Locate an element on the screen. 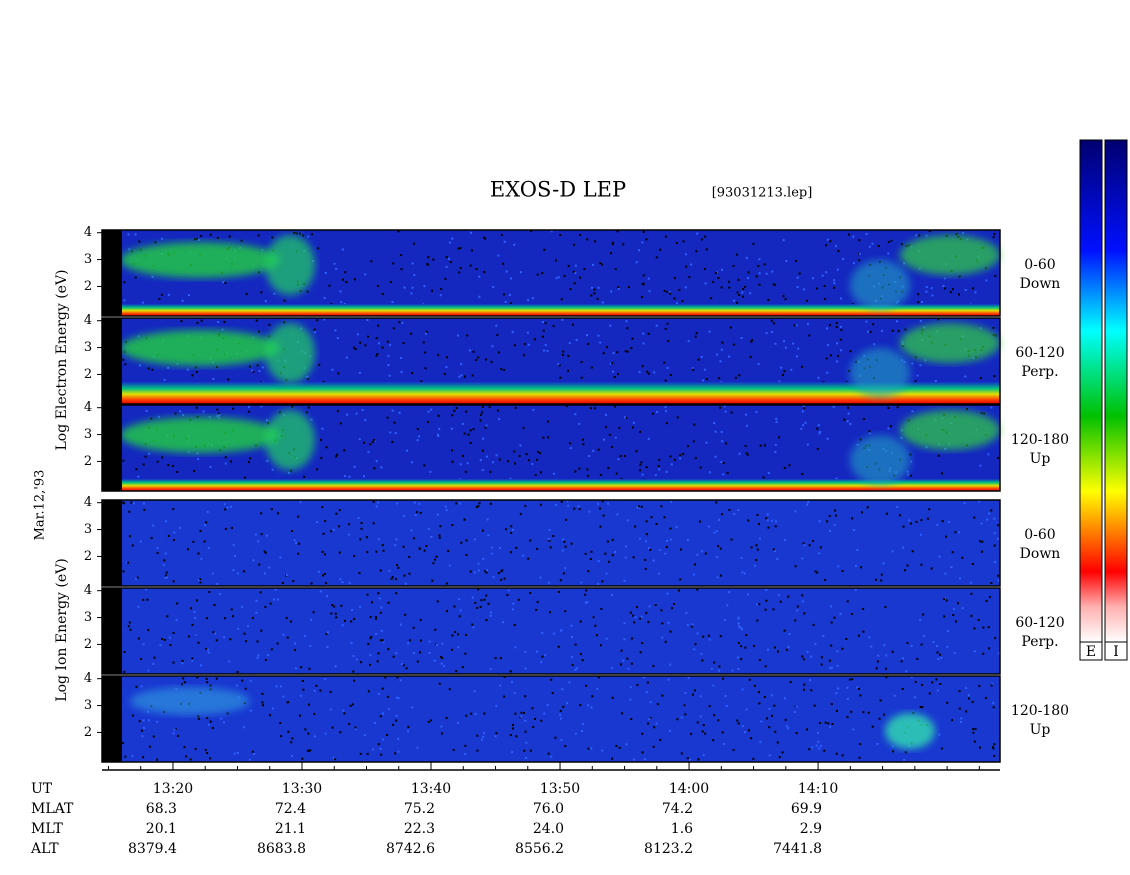 The image size is (1130, 875). orbit-value: 7441.8 is located at coordinates (797, 849).